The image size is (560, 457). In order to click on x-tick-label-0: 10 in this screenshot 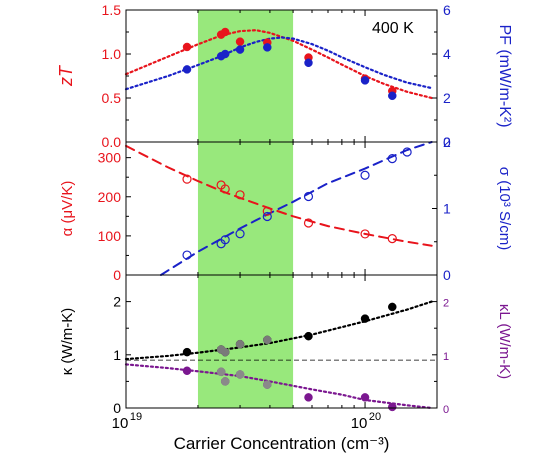, I will do `click(120, 423)`.